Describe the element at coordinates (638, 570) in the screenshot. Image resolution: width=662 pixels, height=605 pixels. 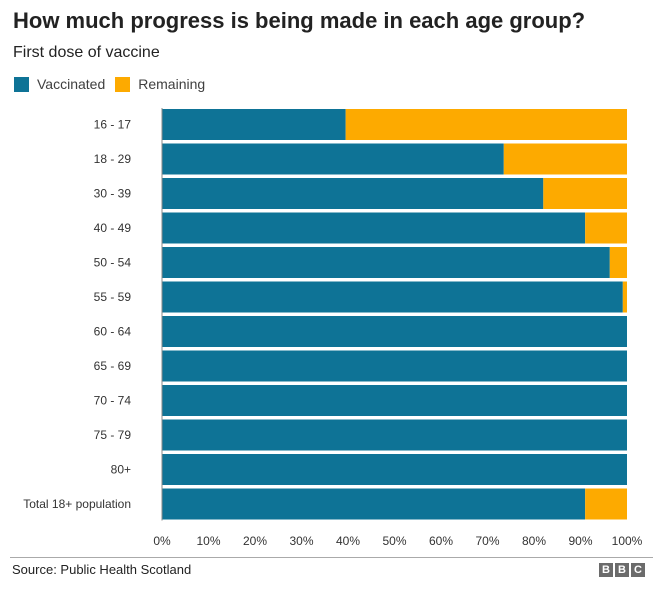
I see `bbc-logo-letter: C` at that location.